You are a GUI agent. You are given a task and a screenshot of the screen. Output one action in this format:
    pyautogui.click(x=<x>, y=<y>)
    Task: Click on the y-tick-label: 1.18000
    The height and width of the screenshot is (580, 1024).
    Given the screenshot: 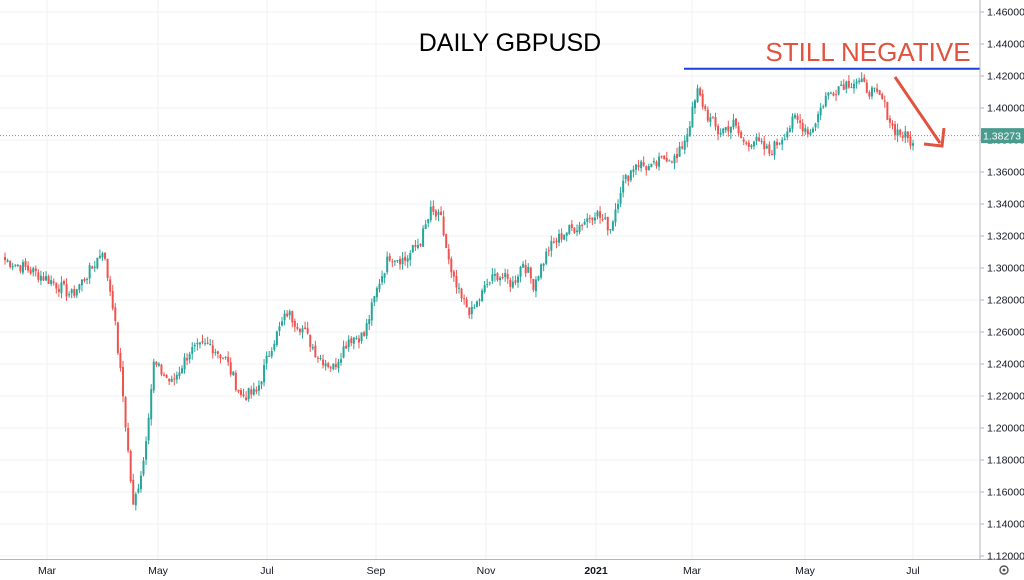 What is the action you would take?
    pyautogui.click(x=1005, y=461)
    